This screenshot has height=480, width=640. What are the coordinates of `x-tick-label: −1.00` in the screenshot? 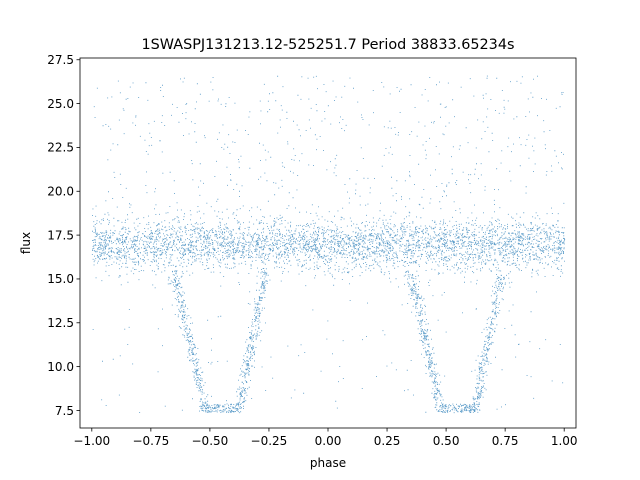 It's located at (91, 441).